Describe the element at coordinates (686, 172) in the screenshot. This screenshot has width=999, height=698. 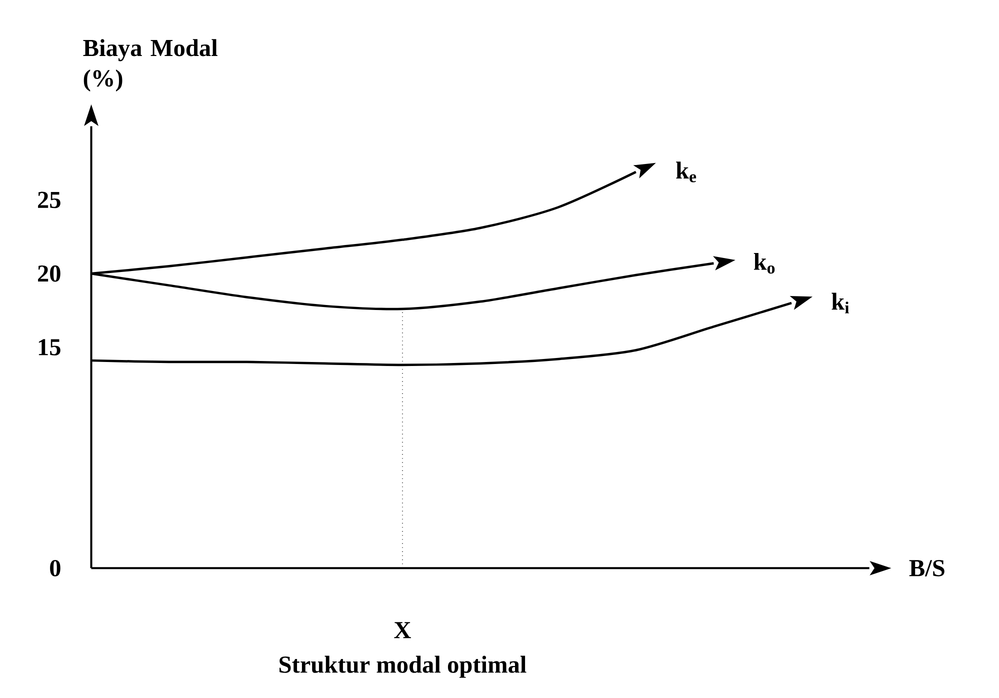
I see `series-label: k$_{e}$` at that location.